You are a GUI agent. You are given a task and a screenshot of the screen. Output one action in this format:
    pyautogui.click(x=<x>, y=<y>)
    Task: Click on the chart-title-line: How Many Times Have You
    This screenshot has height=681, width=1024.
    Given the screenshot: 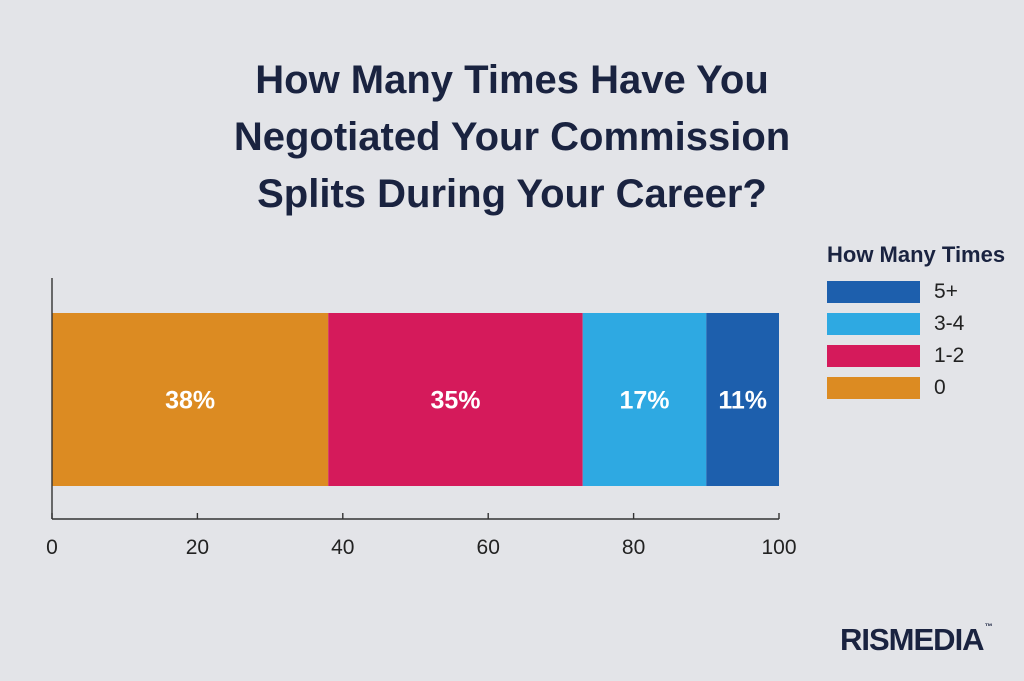 What is the action you would take?
    pyautogui.click(x=512, y=80)
    